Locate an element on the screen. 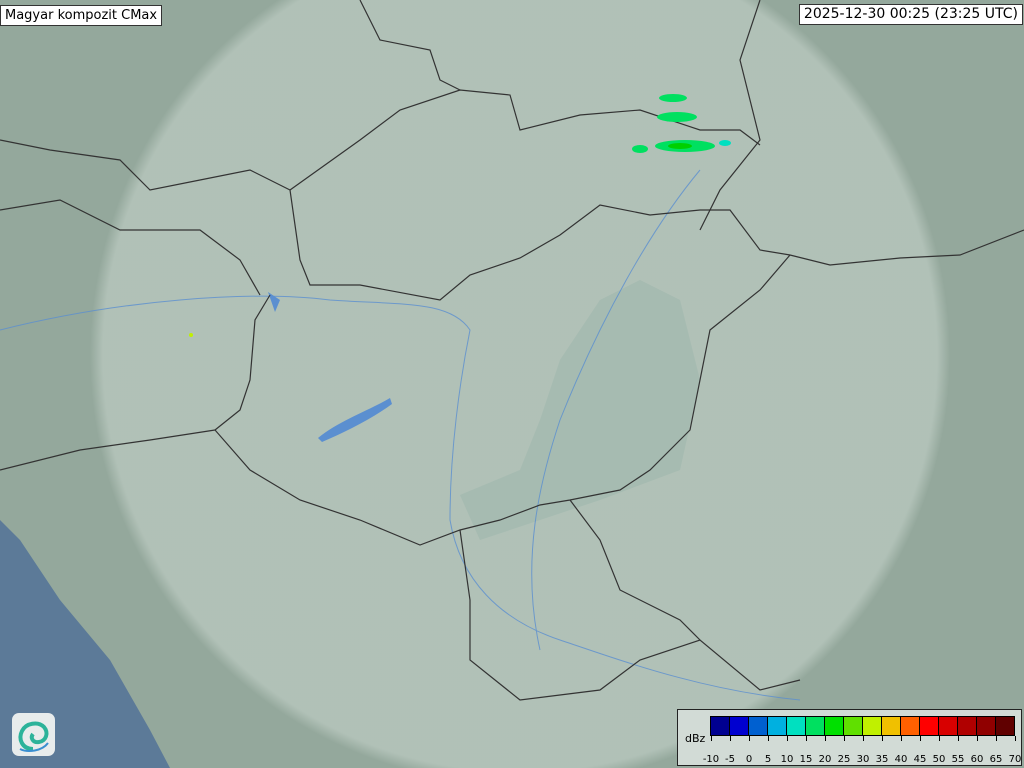 The image size is (1024, 768). timestamp: 2025-12-30 00:25 (23:25 UTC) is located at coordinates (910, 14).